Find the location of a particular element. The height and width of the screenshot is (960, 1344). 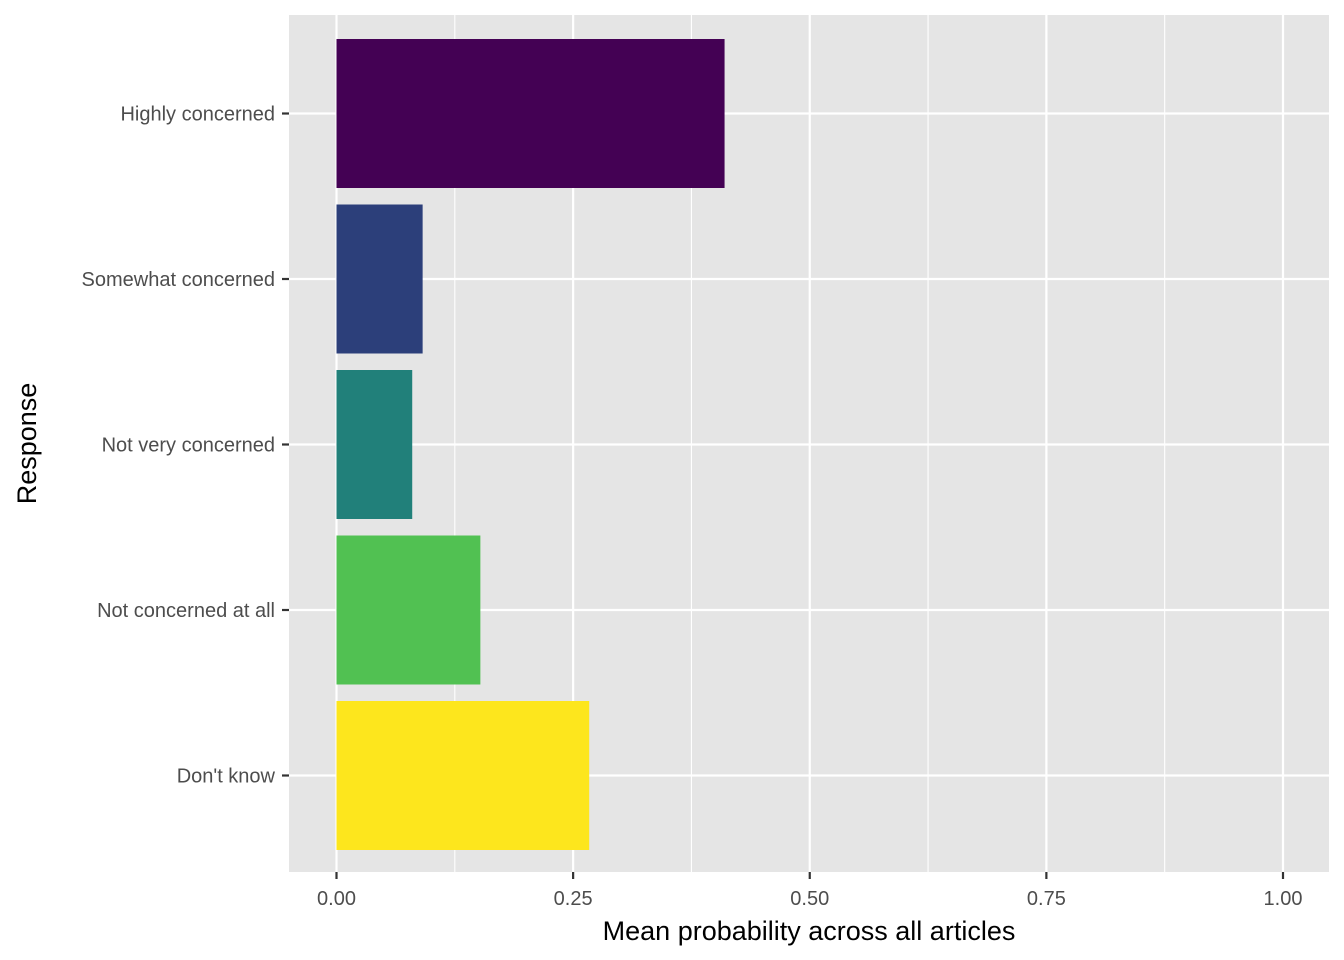

y-tick-label: Highly concerned is located at coordinates (197, 115).